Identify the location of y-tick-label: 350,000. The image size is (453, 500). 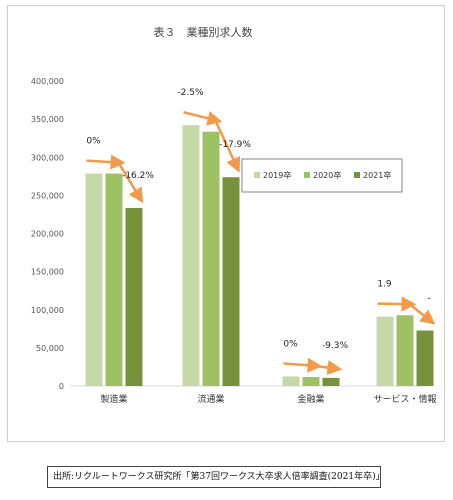
(47, 119).